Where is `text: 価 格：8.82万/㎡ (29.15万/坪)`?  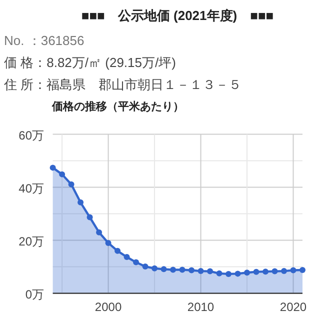 text: 価 格：8.82万/㎡ (29.15万/坪) is located at coordinates (90, 62).